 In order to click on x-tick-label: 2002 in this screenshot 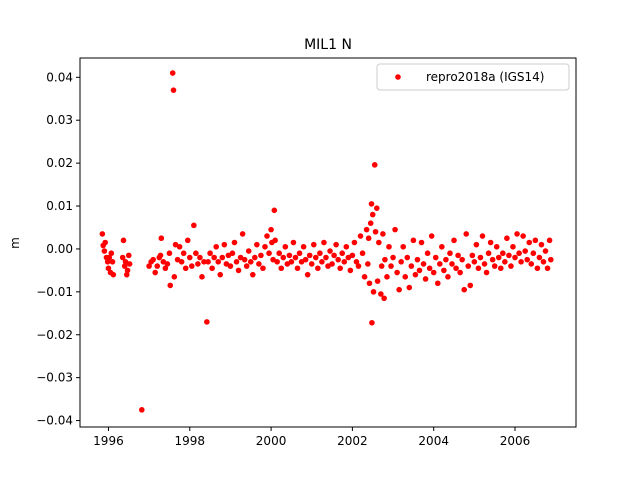, I will do `click(352, 441)`.